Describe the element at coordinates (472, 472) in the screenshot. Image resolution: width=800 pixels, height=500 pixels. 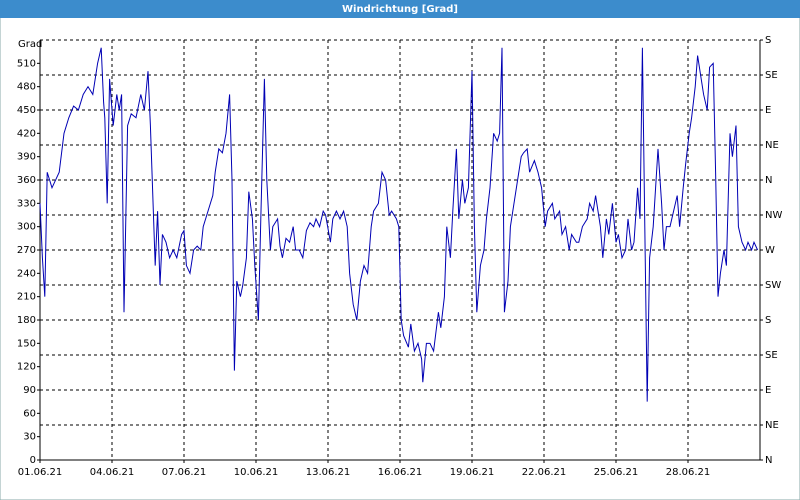
I see `x-tick-label: 19.06.21` at that location.